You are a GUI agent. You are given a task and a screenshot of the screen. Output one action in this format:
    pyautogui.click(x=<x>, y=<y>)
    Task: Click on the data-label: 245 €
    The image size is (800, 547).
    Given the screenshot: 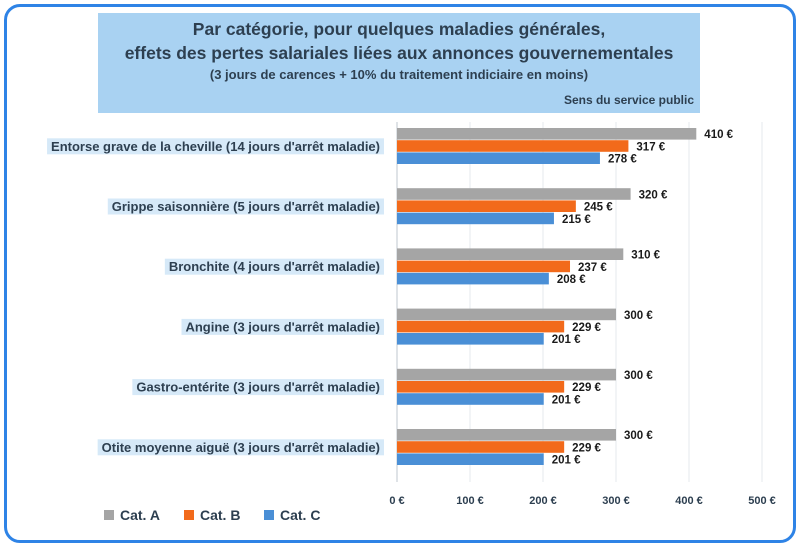 What is the action you would take?
    pyautogui.click(x=598, y=208)
    